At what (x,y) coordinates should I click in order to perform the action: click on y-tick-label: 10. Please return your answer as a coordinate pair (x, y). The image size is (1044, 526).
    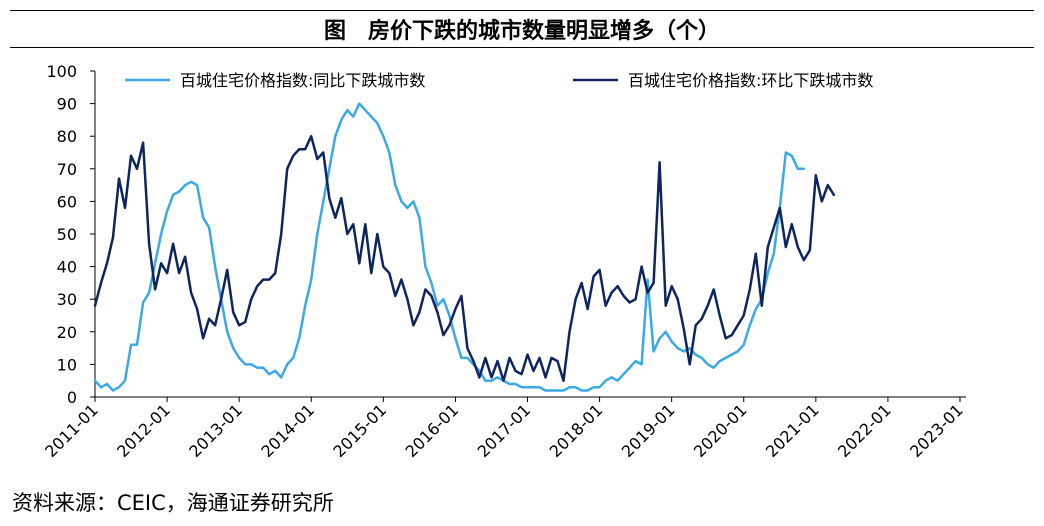
    Looking at the image, I should click on (67, 364).